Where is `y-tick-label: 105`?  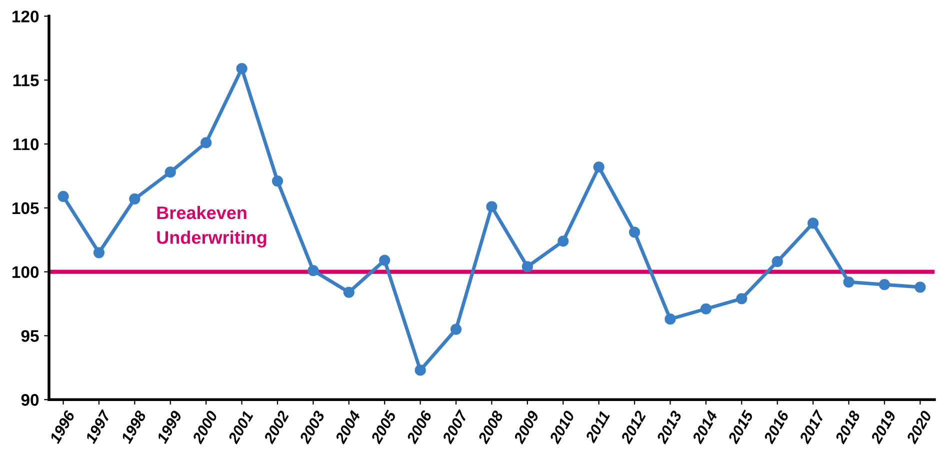
y-tick-label: 105 is located at coordinates (25, 208).